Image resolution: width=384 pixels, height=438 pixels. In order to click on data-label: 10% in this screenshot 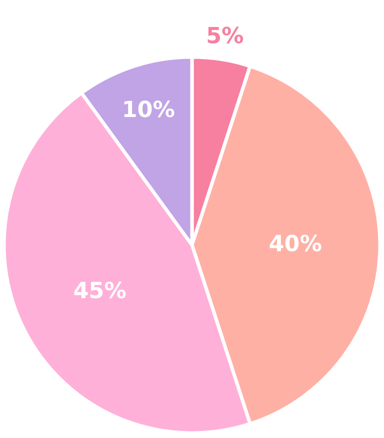, I will do `click(149, 109)`.